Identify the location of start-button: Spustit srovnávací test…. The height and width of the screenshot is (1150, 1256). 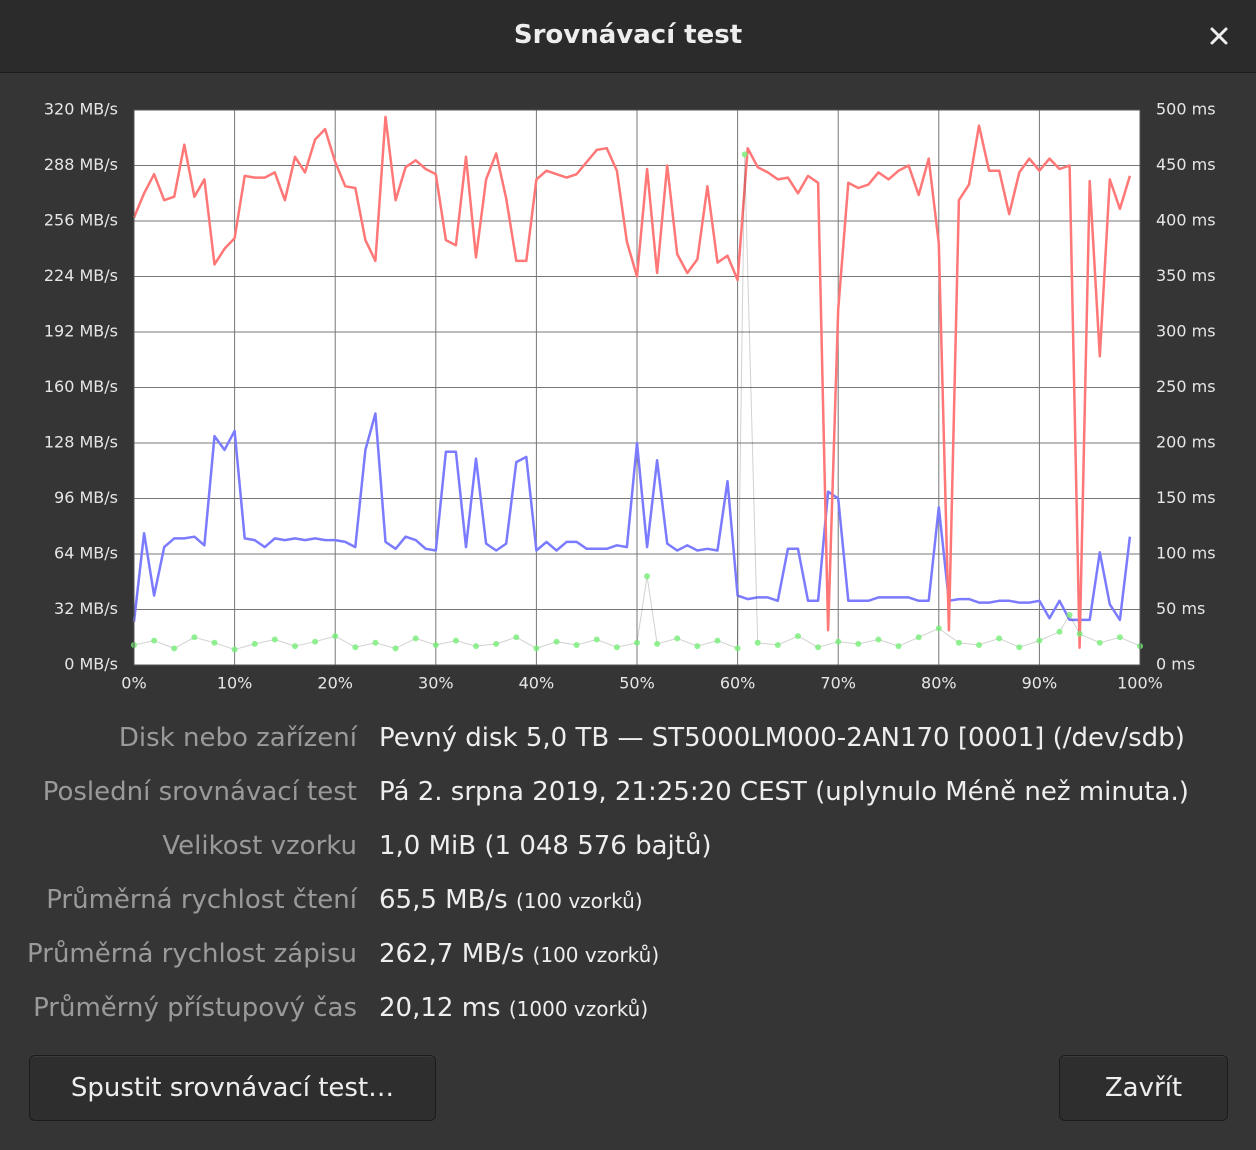
(232, 1088).